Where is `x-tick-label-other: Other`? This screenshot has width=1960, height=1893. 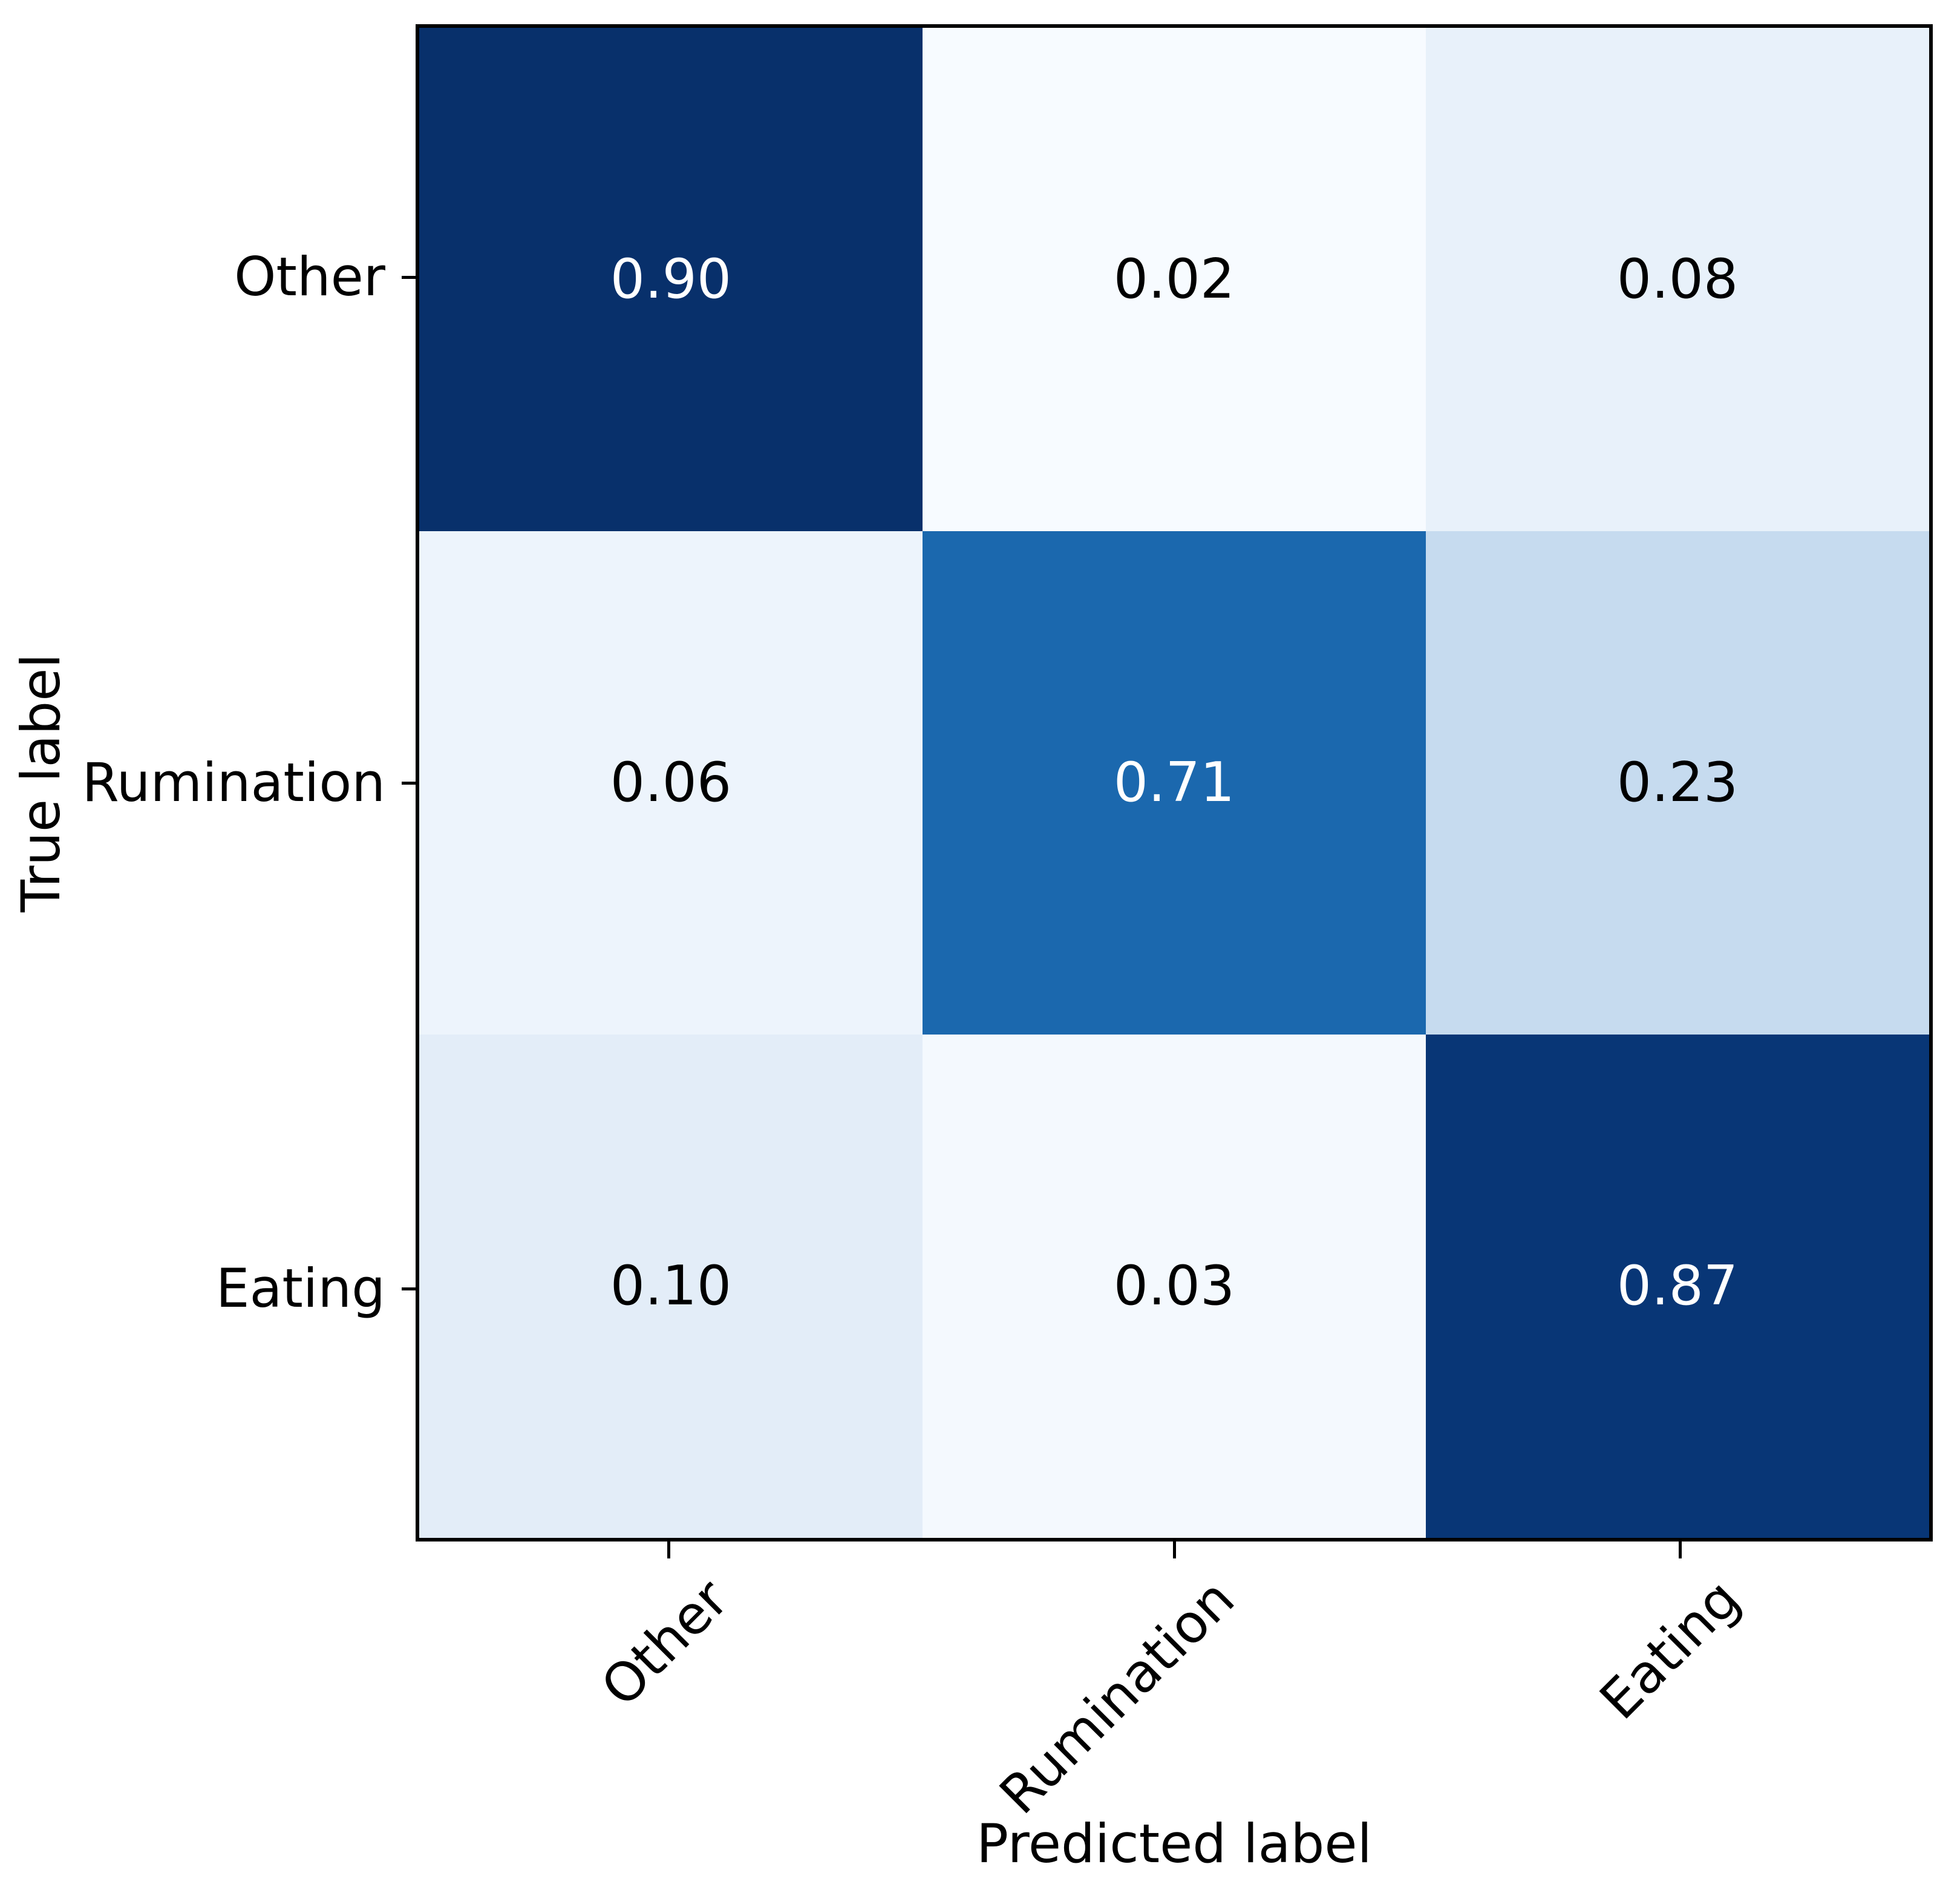 x-tick-label-other: Other is located at coordinates (664, 1643).